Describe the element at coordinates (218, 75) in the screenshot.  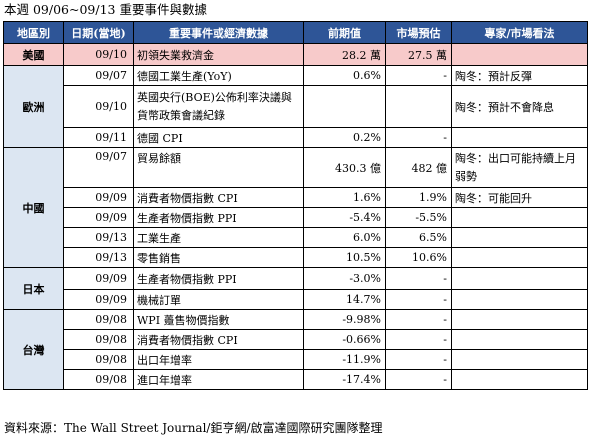
I see `event-cell: 德國工業生產(YoY)` at that location.